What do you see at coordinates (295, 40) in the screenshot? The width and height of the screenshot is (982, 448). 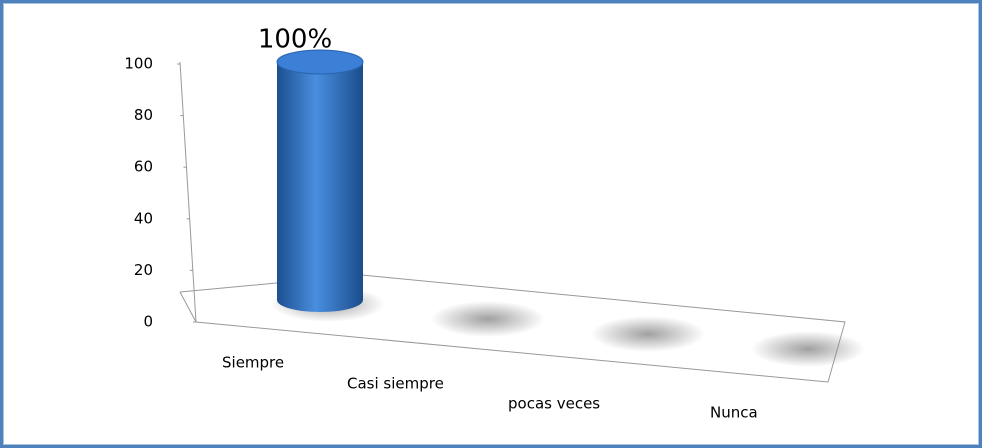 I see `data-label: 100%` at bounding box center [295, 40].